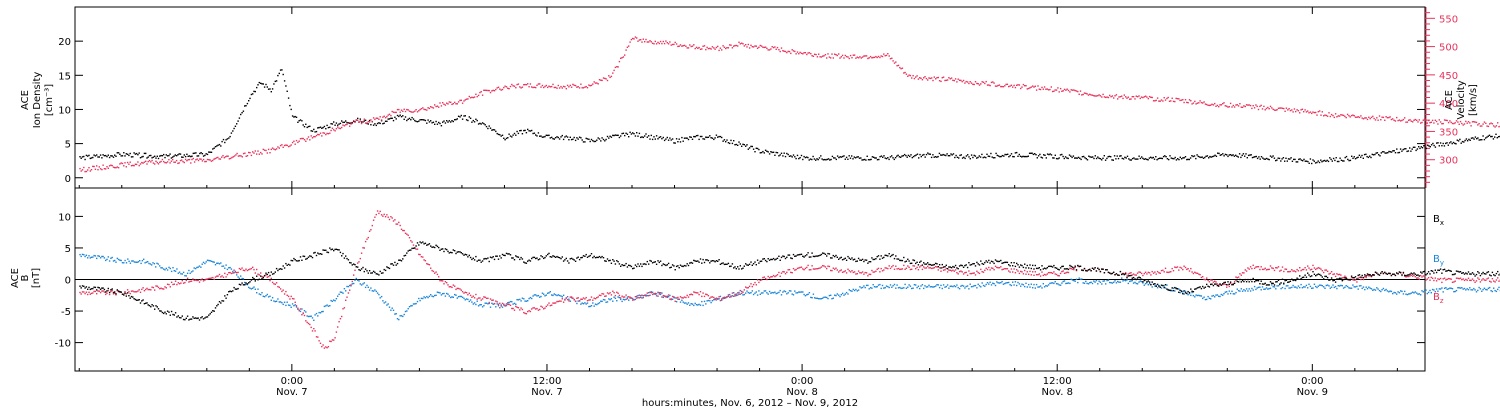 The height and width of the screenshot is (410, 1500). What do you see at coordinates (1312, 392) in the screenshot?
I see `x-tick-label-day: Nov. 9` at bounding box center [1312, 392].